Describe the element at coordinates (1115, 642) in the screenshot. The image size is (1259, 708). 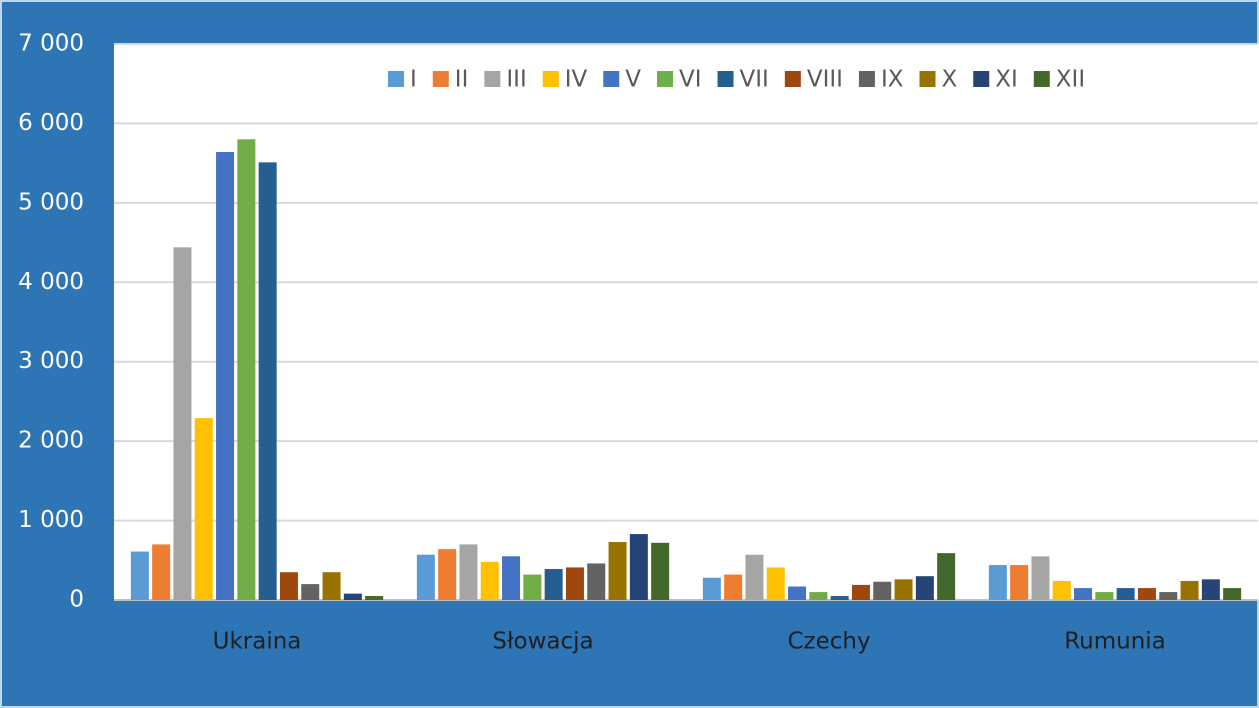
I see `x-tick-label: Rumunia` at that location.